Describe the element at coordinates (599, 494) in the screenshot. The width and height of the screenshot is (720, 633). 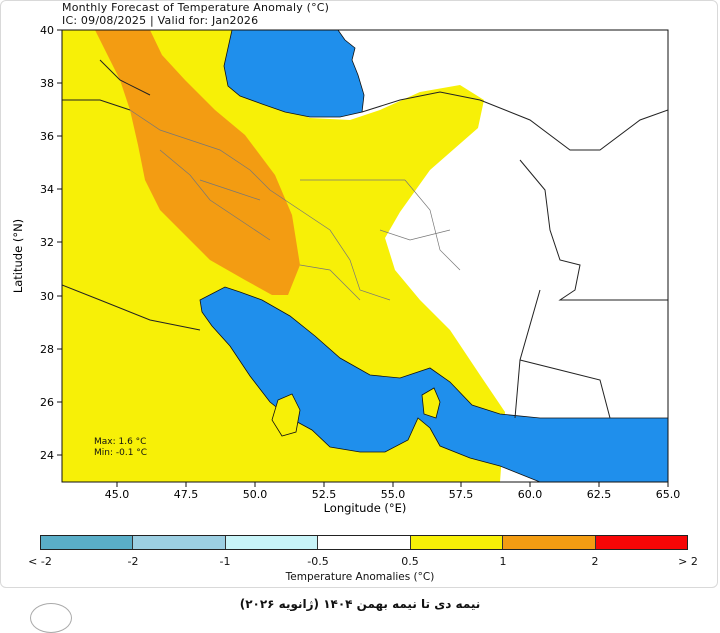
I see `x-tick-label: 62.5` at that location.